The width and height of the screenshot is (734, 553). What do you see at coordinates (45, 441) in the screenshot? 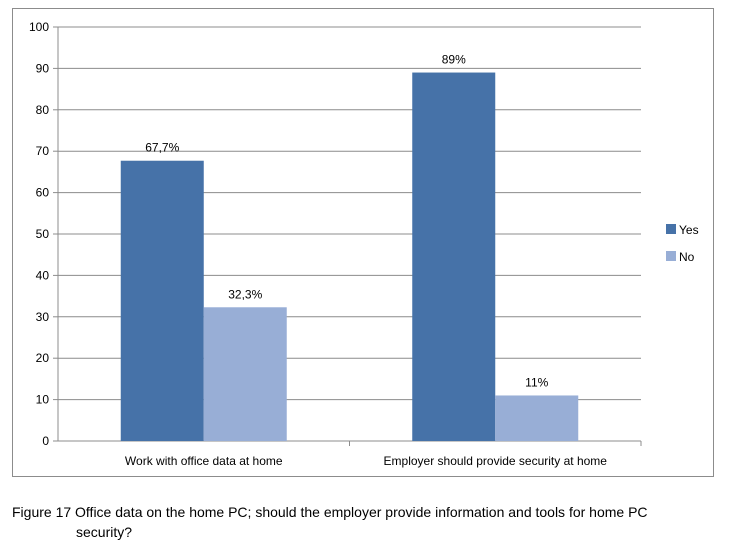
I see `y-tick-label: 0` at bounding box center [45, 441].